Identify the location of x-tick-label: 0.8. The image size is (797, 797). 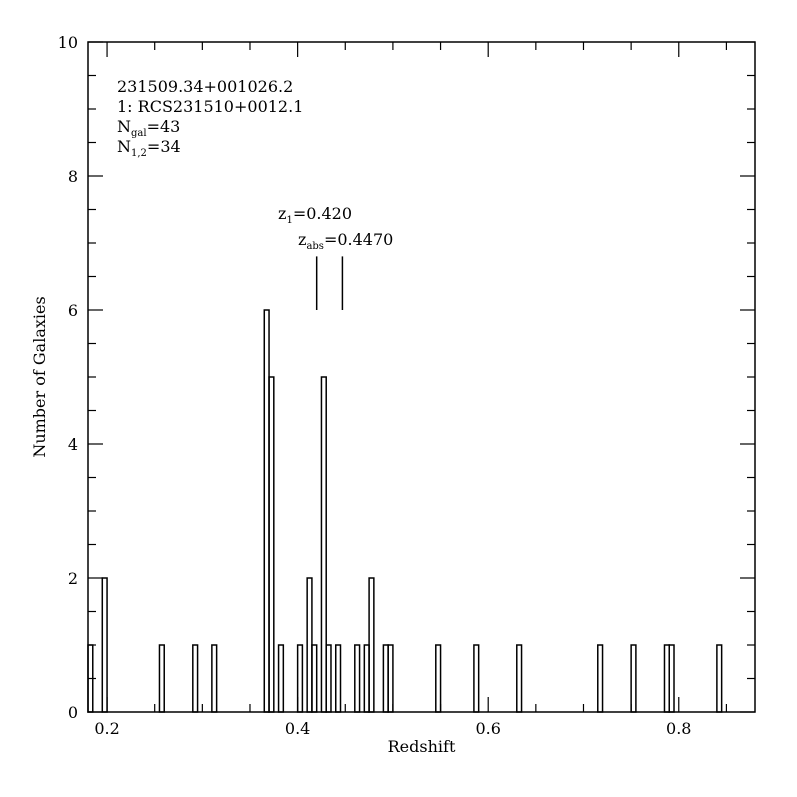
(678, 728).